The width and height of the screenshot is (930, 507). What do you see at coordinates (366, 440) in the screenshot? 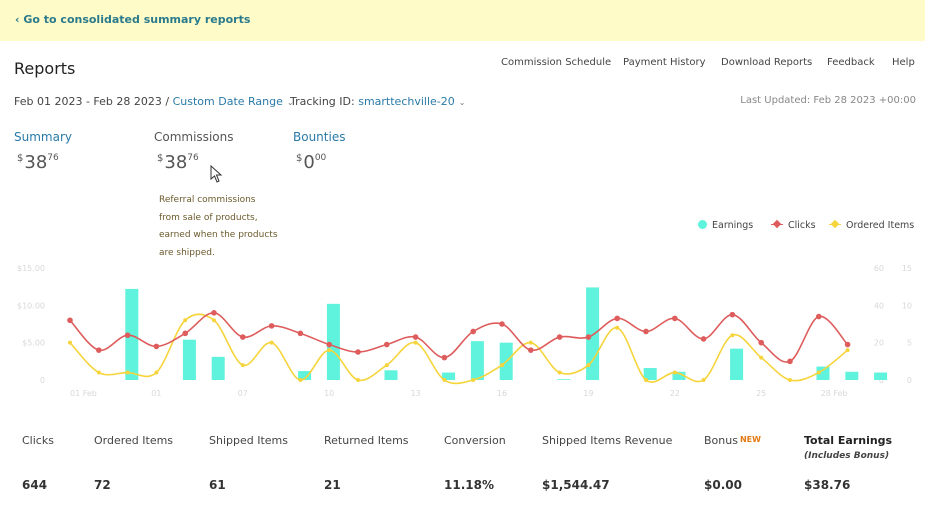
I see `stat-label-returned-items: Returned Items` at bounding box center [366, 440].